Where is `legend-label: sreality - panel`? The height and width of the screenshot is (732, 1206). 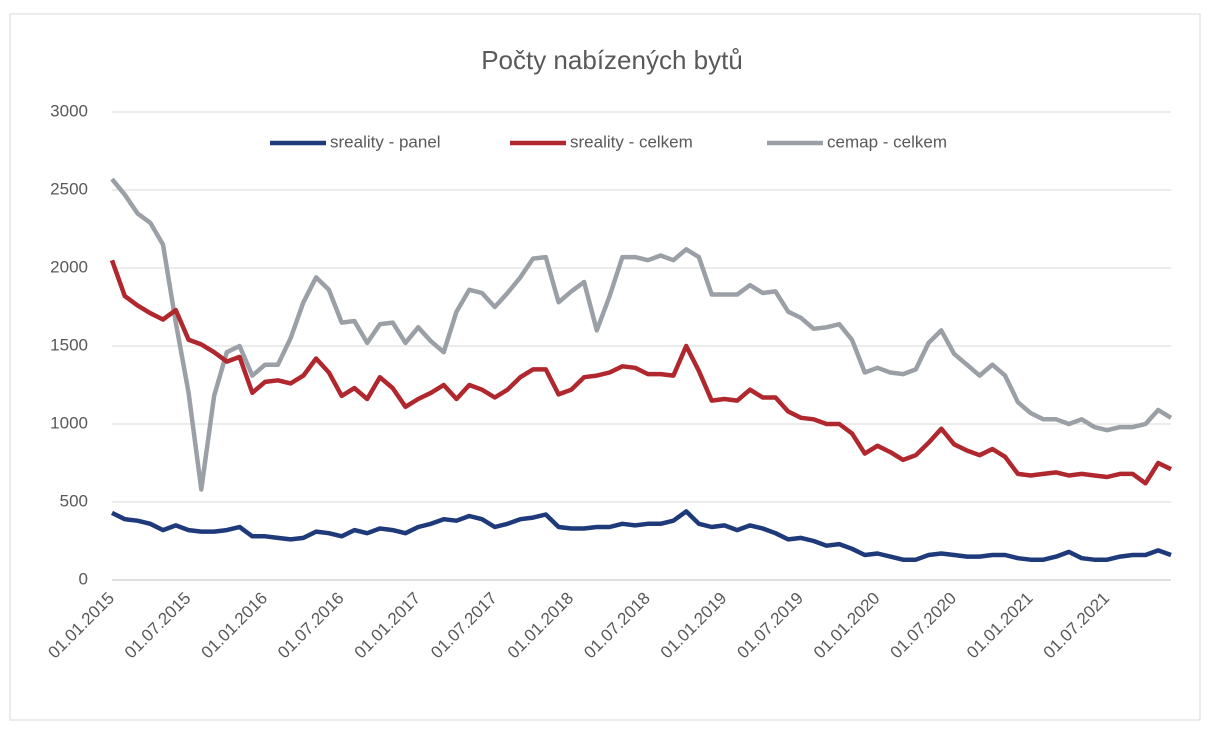 legend-label: sreality - panel is located at coordinates (385, 141).